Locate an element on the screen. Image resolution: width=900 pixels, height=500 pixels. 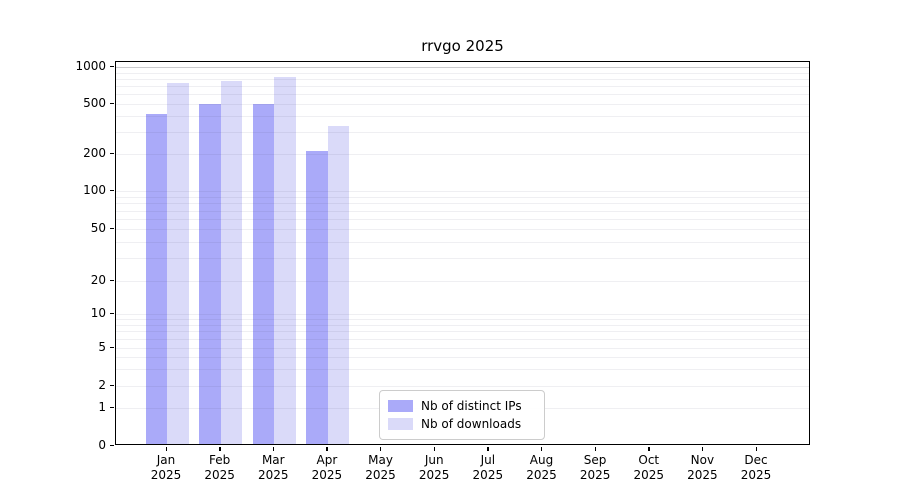
x-tick-mark-nov is located at coordinates (702, 448).